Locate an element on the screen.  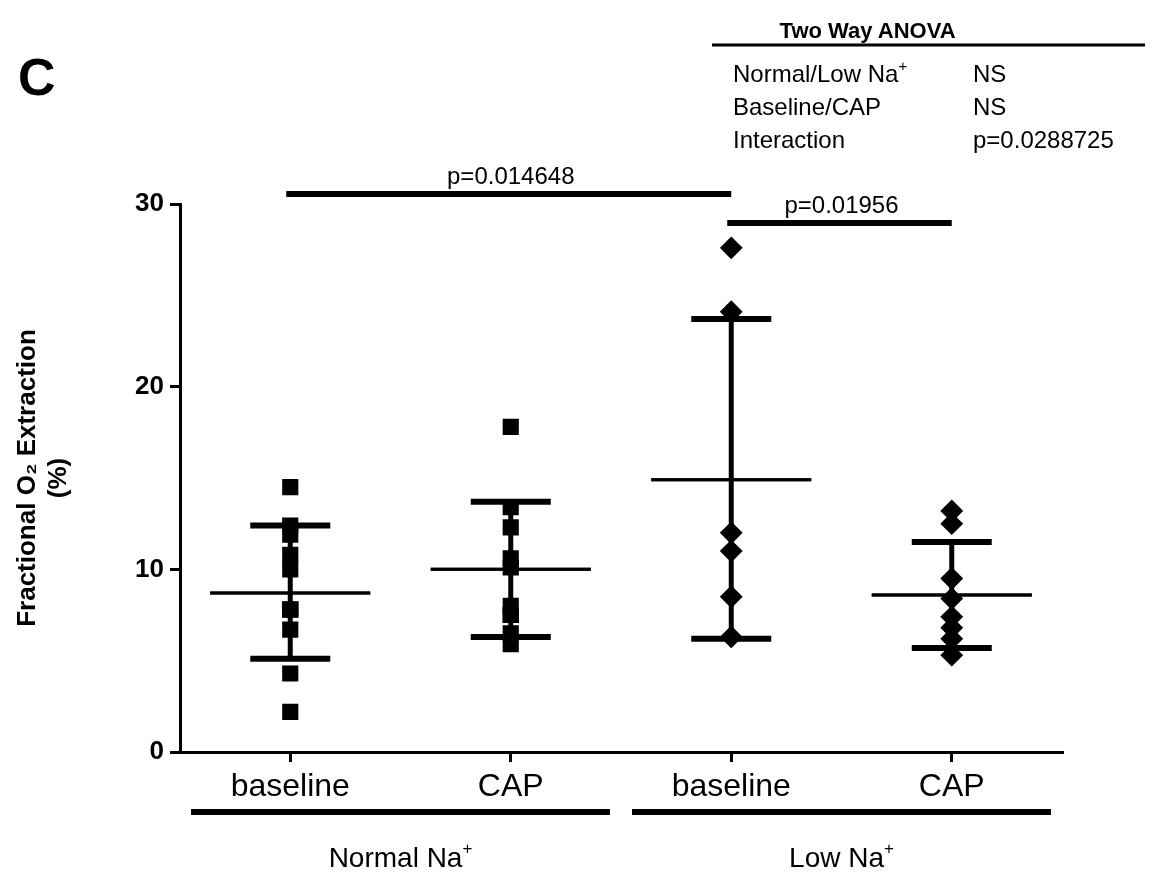
text: p=0.014648 is located at coordinates (511, 175).